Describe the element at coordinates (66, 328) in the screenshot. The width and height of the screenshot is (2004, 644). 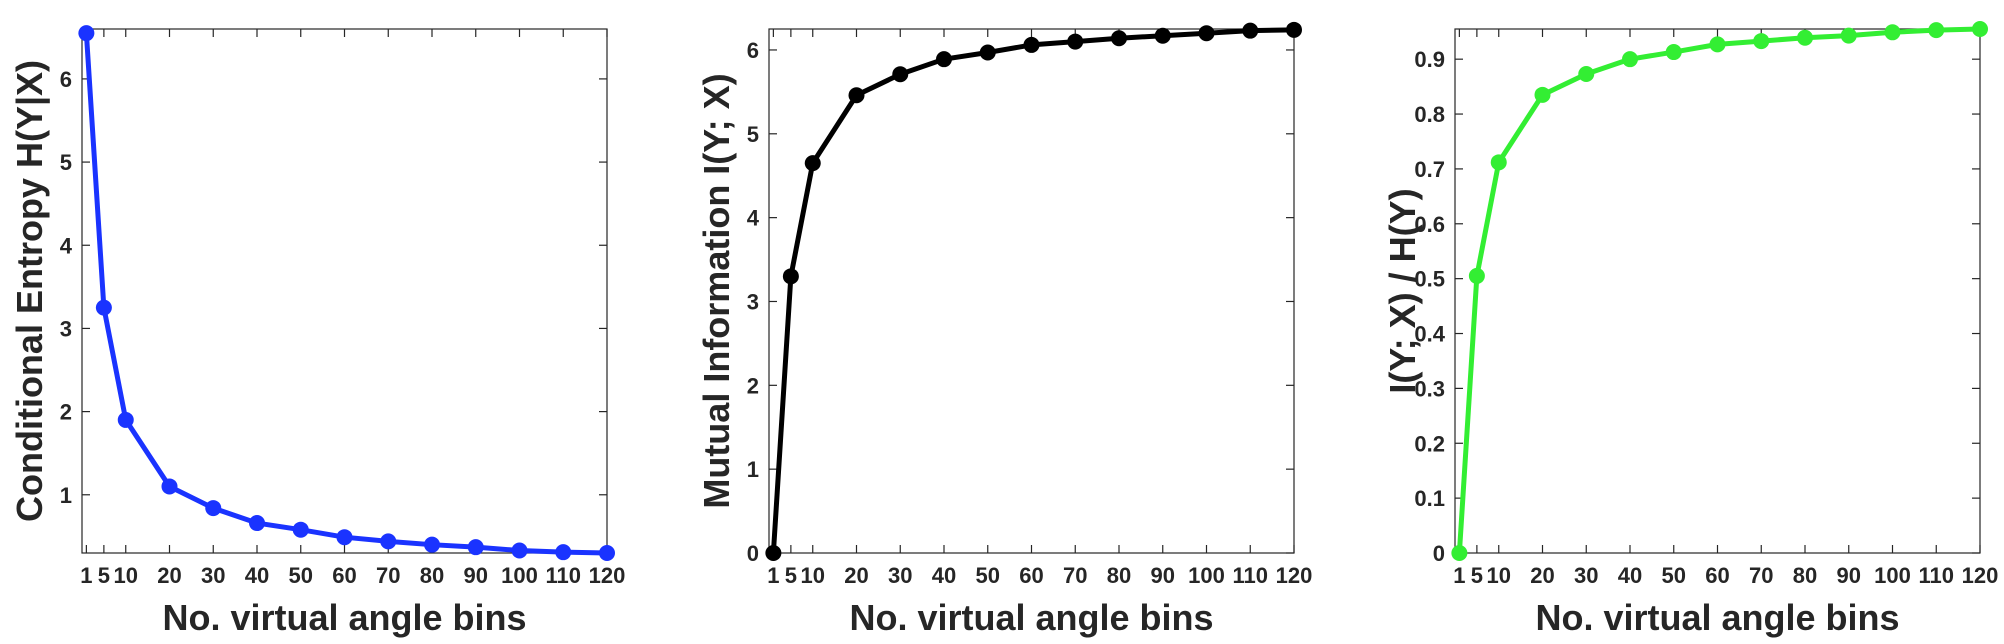
I see `y-tick-label: 3` at that location.